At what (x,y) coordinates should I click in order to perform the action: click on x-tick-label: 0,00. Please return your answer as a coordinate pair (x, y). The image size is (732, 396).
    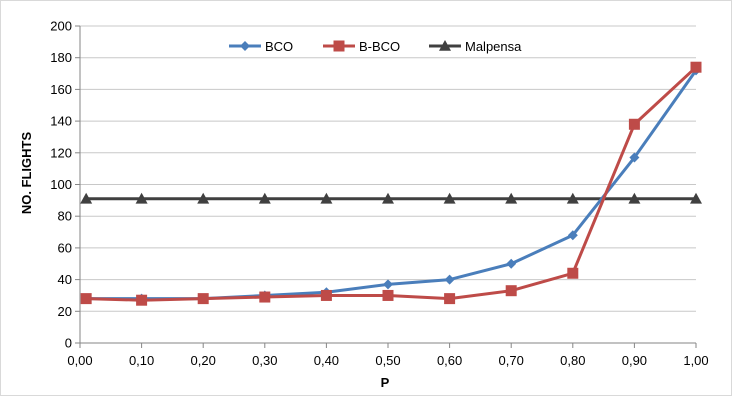
    Looking at the image, I should click on (79, 360).